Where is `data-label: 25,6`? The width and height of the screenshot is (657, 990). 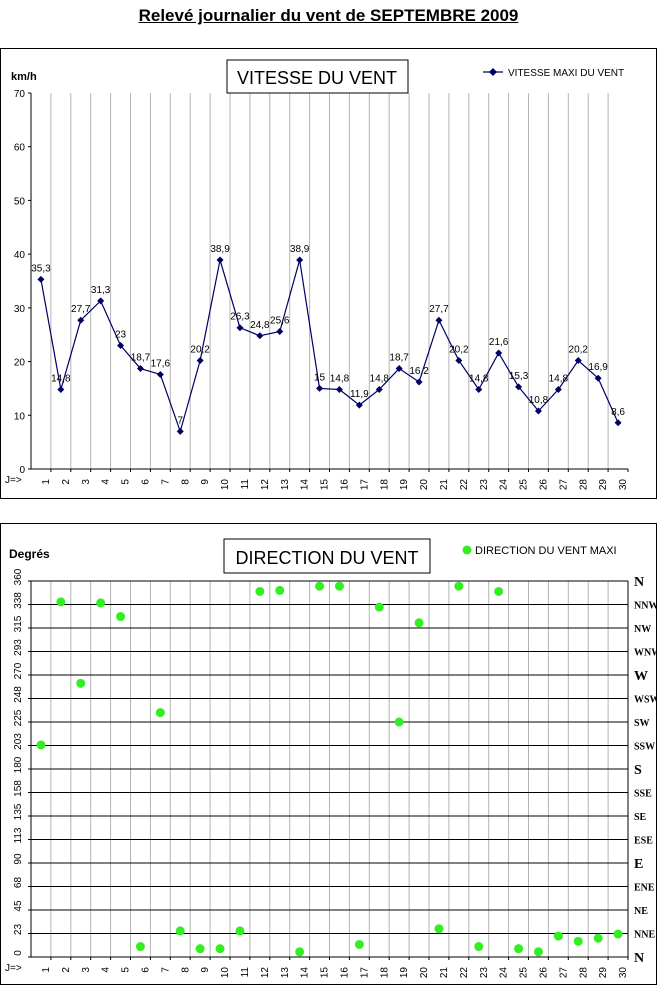 data-label: 25,6 is located at coordinates (280, 320).